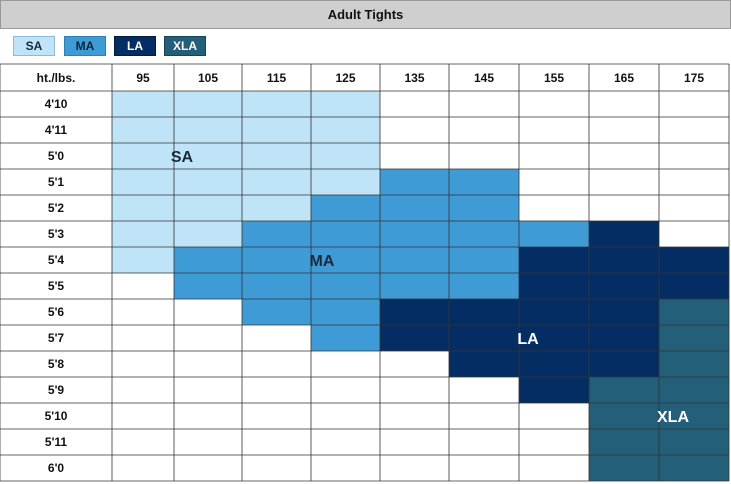 Image resolution: width=731 pixels, height=484 pixels. What do you see at coordinates (56, 364) in the screenshot?
I see `row-header-5ft8: 5'8` at bounding box center [56, 364].